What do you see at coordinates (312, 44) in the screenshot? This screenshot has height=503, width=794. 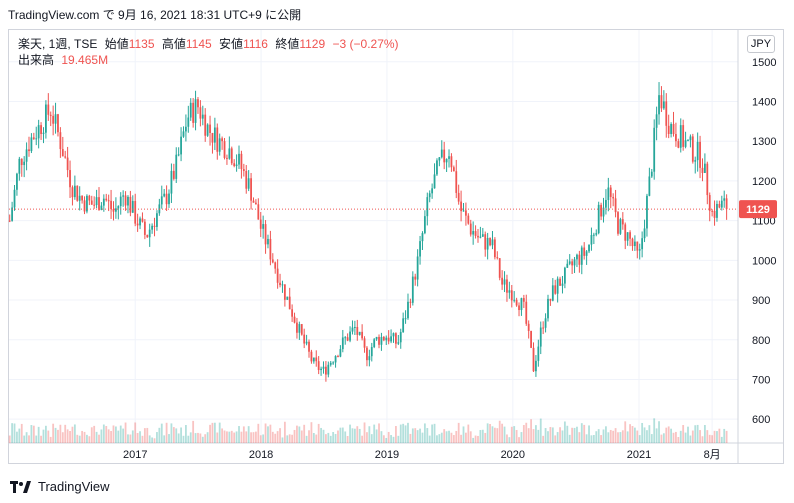 I see `close-value: 1129` at bounding box center [312, 44].